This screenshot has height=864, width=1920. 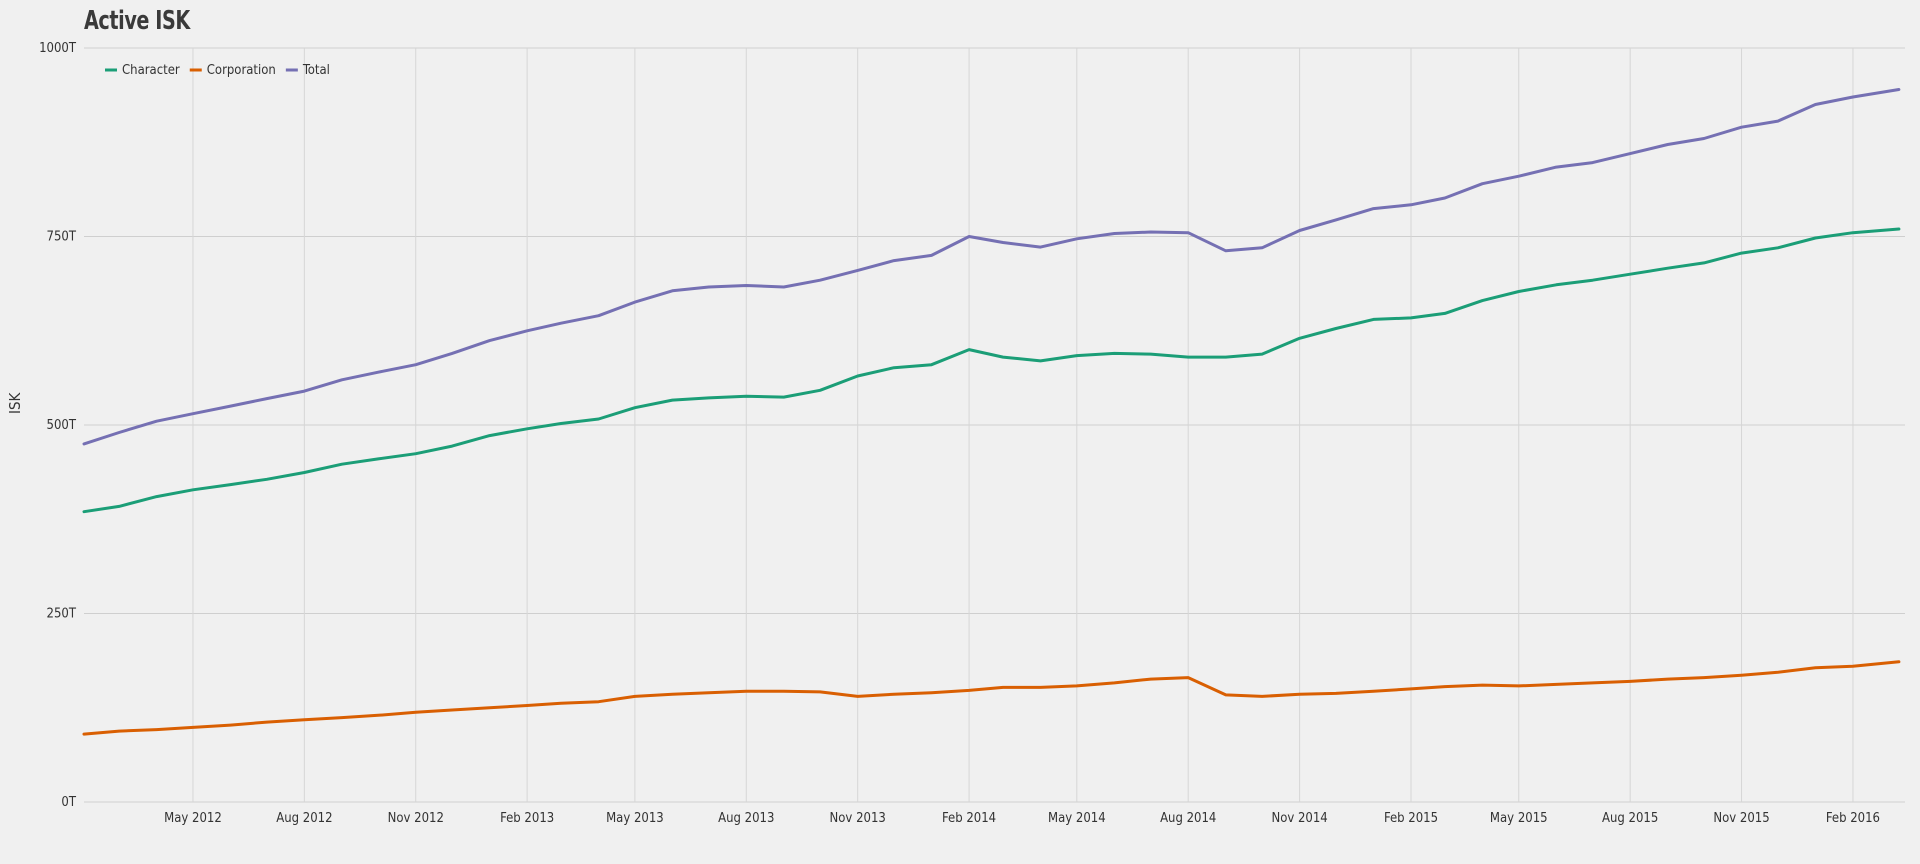 What do you see at coordinates (635, 818) in the screenshot?
I see `x-tick-label: May 2013` at bounding box center [635, 818].